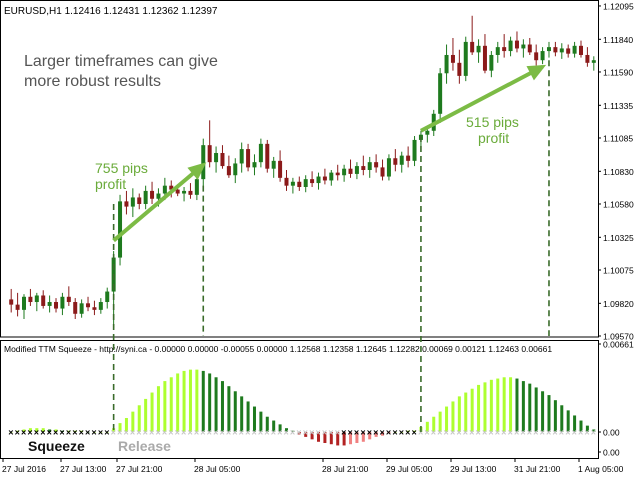  Describe the element at coordinates (56, 446) in the screenshot. I see `legend-squeeze: Squeeze` at that location.